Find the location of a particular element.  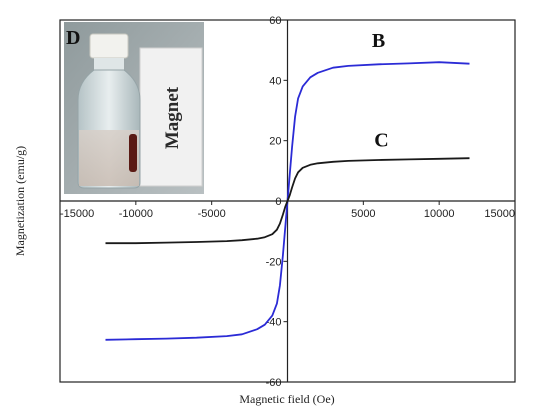

magnet-label: Magnet is located at coordinates (172, 117).